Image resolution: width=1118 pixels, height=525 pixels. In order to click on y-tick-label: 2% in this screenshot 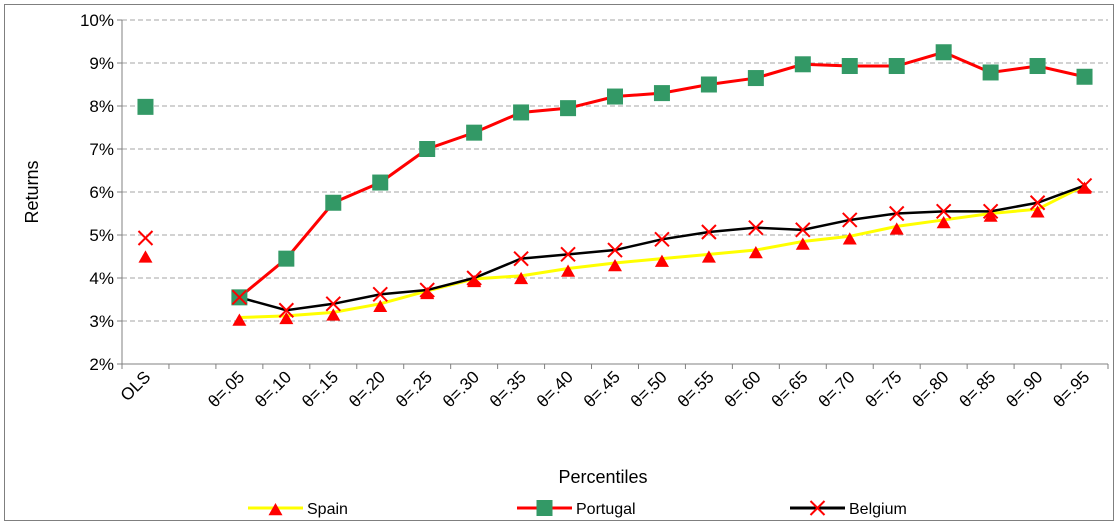, I will do `click(101, 364)`.